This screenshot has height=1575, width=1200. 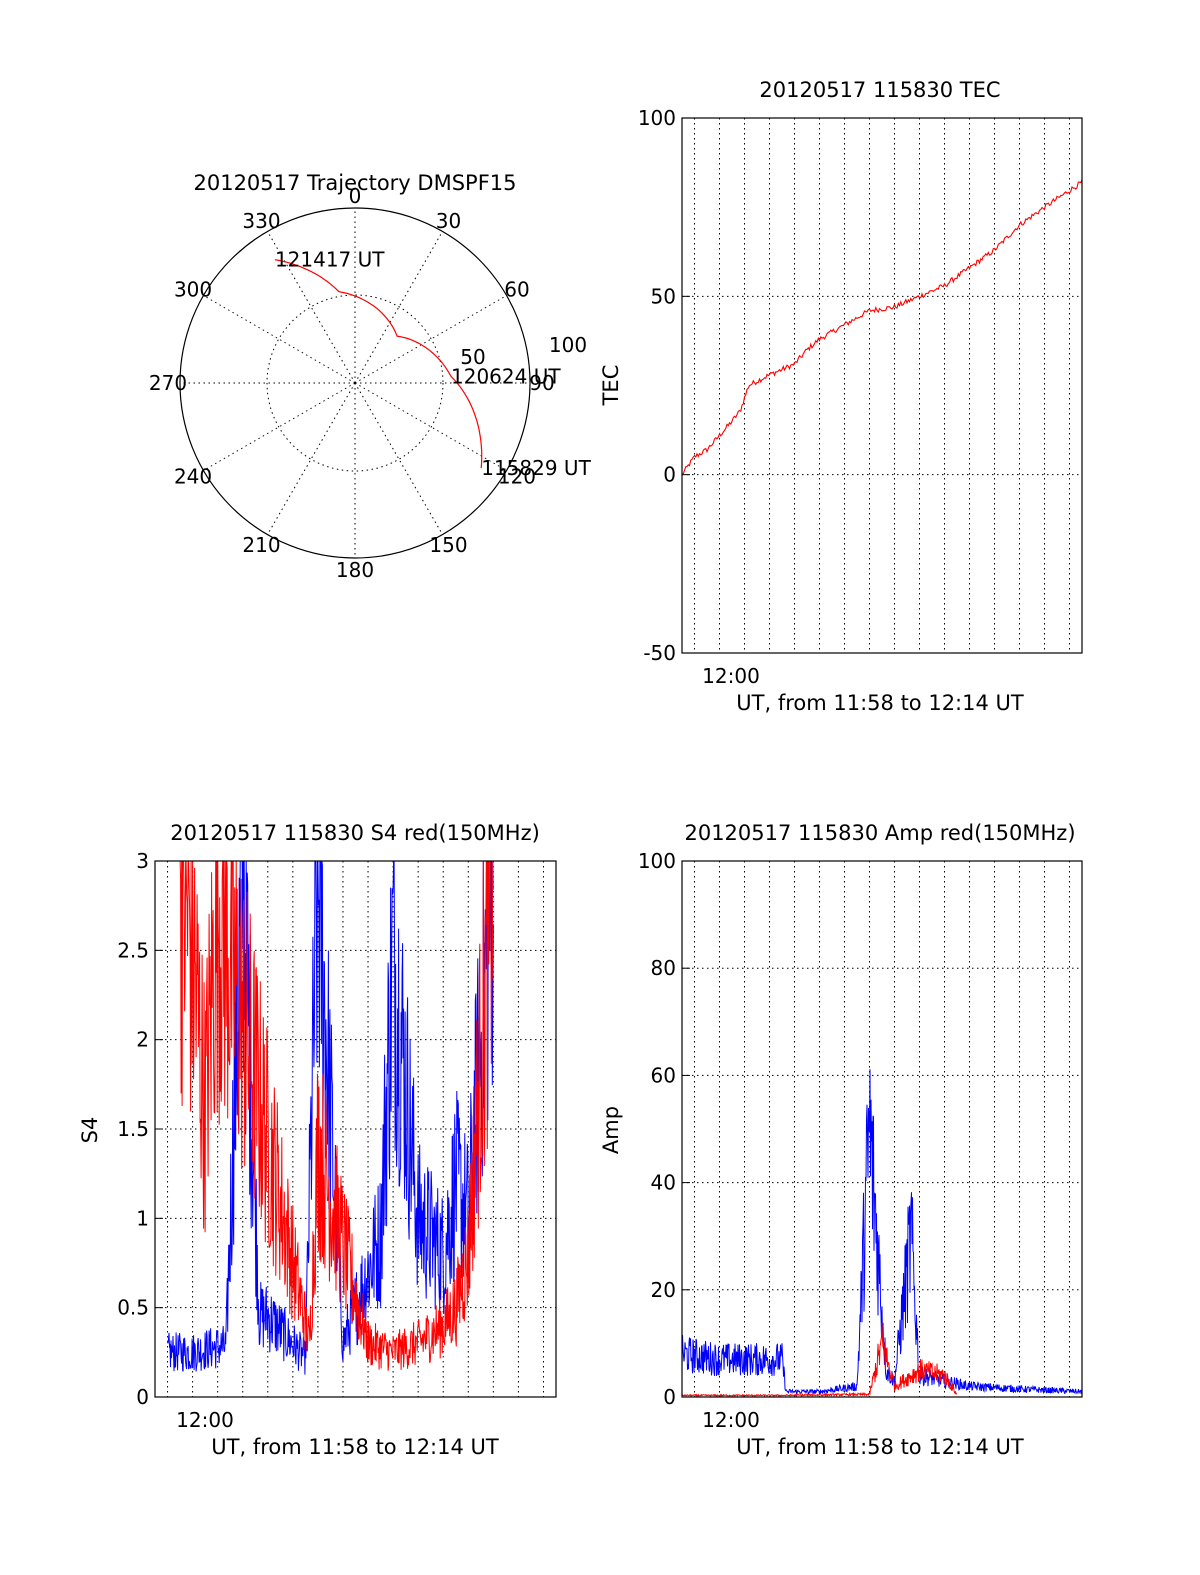 What do you see at coordinates (880, 1447) in the screenshot?
I see `amp-xlabel: UT, from 11:58 to 12:14 UT` at bounding box center [880, 1447].